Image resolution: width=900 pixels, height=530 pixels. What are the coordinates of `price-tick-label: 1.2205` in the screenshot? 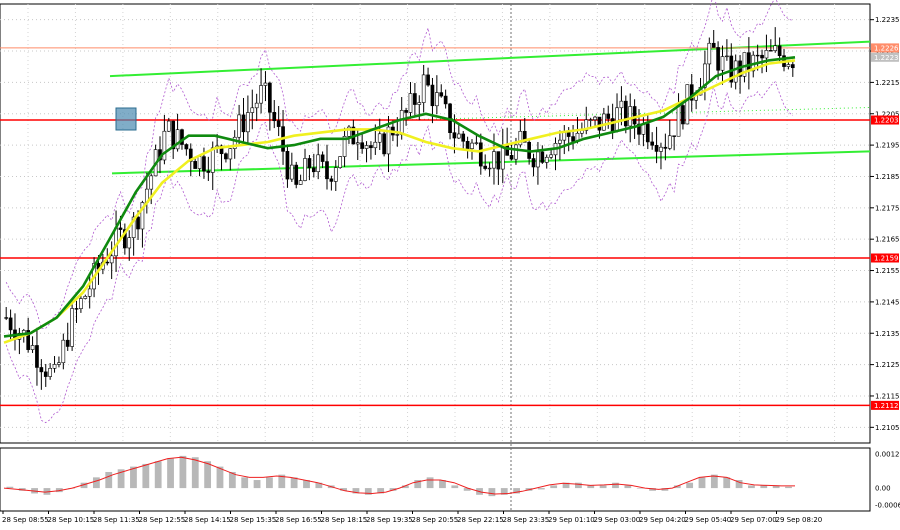 It's located at (887, 114).